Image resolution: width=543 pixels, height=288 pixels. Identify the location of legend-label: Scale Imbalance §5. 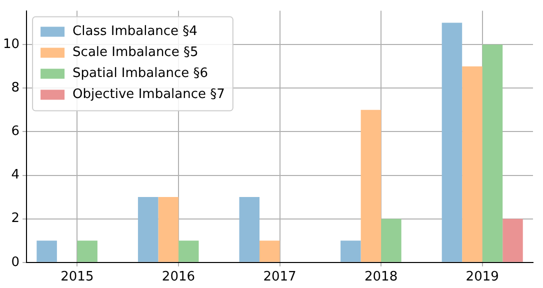
(135, 52).